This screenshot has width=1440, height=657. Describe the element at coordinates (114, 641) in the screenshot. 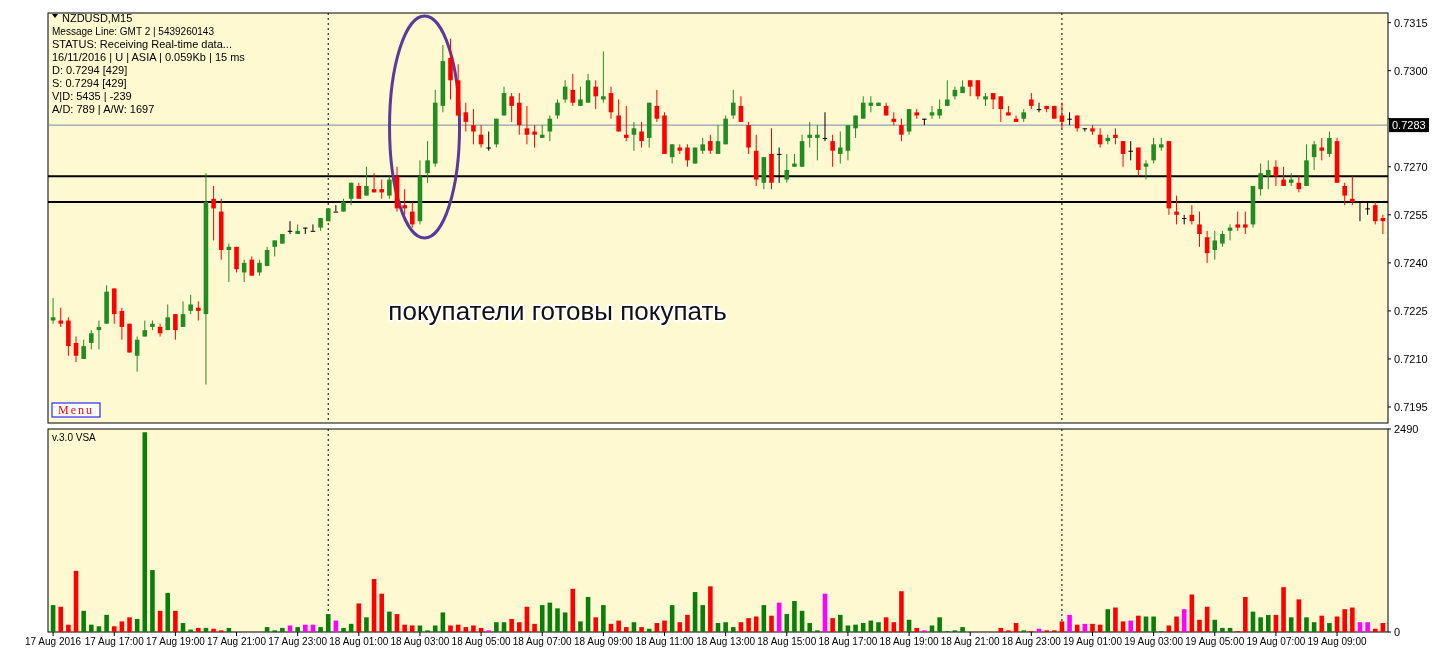

I see `x-tick-label: 17 Aug 17:00` at that location.